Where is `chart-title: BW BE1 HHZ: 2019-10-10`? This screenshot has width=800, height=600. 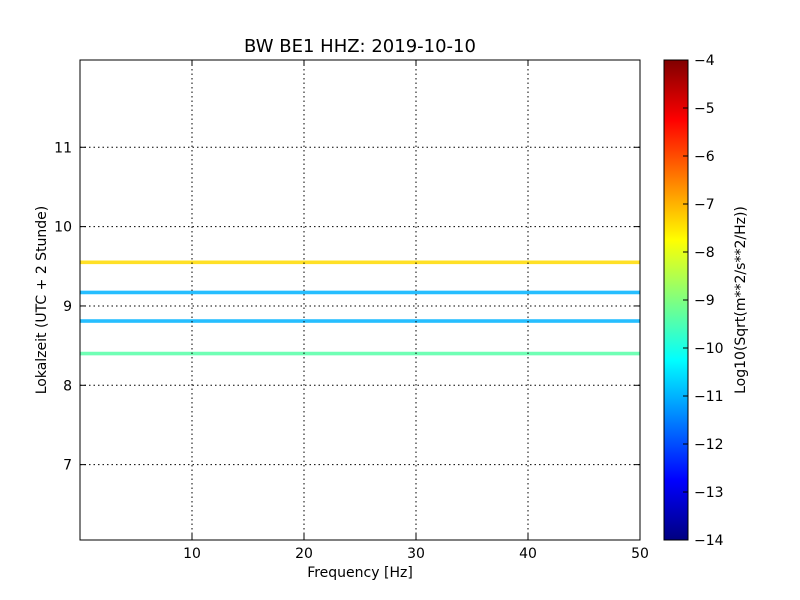 chart-title: BW BE1 HHZ: 2019-10-10 is located at coordinates (360, 46).